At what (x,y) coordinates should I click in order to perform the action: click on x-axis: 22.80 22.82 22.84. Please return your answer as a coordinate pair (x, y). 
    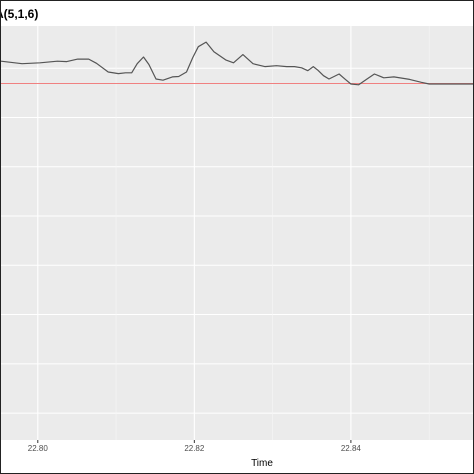
    Looking at the image, I should click on (195, 446).